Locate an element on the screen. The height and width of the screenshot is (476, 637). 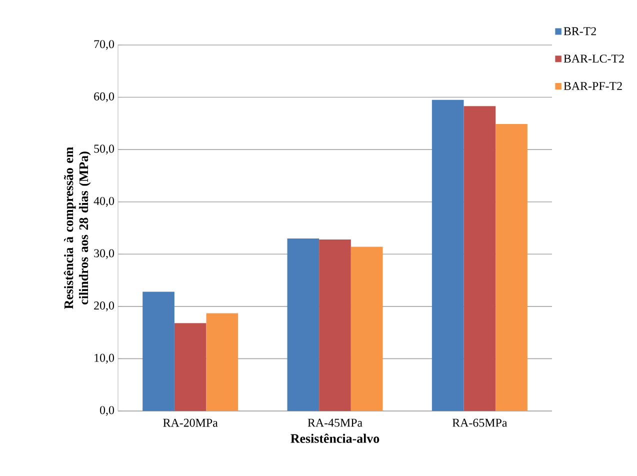
y-tick-label: 50,0 is located at coordinates (104, 149).